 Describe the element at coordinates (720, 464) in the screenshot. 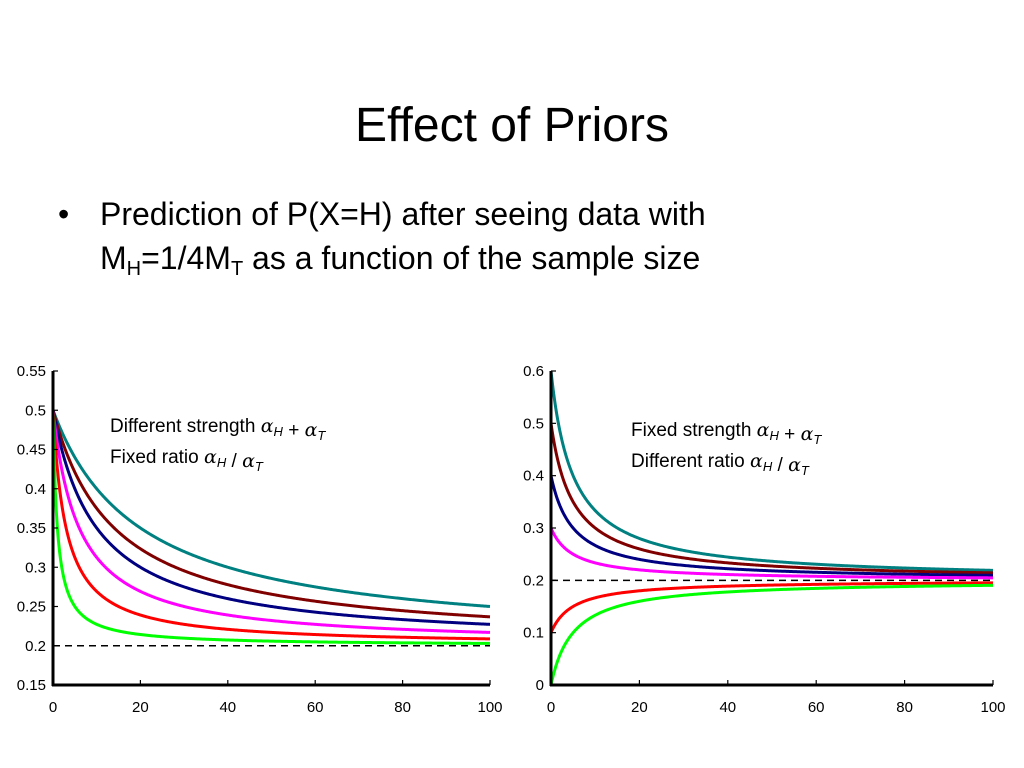

I see `chart-2-annotation-line-2: Different ratio αH / αT` at that location.